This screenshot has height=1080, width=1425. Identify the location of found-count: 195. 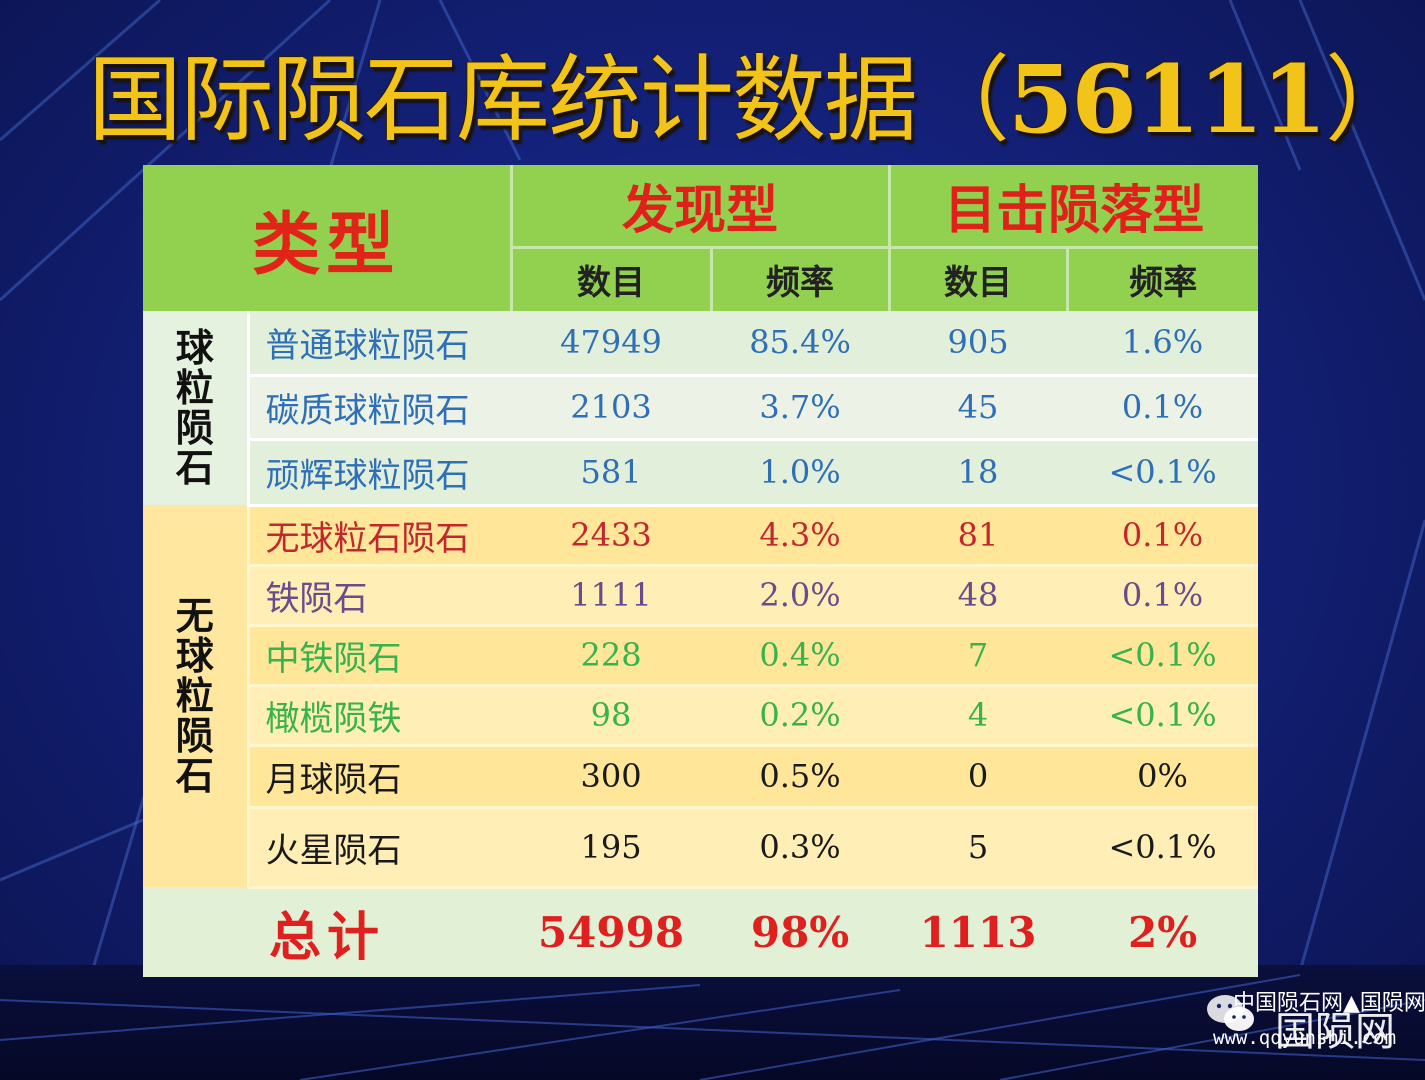
(611, 848).